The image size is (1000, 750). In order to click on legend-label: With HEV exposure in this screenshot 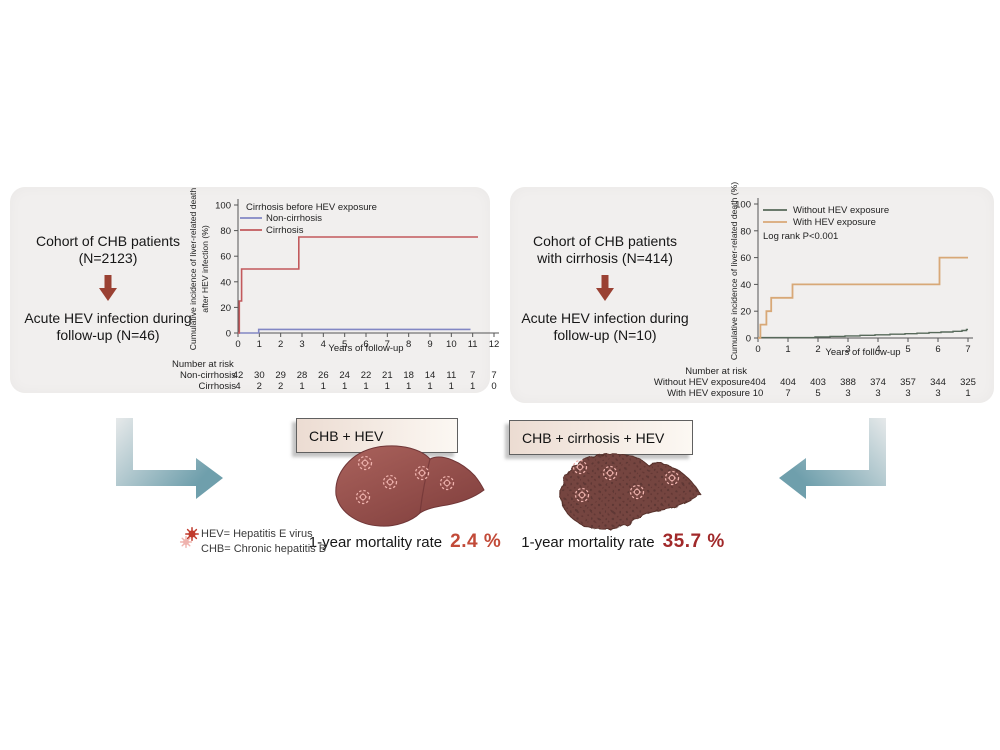, I will do `click(834, 222)`.